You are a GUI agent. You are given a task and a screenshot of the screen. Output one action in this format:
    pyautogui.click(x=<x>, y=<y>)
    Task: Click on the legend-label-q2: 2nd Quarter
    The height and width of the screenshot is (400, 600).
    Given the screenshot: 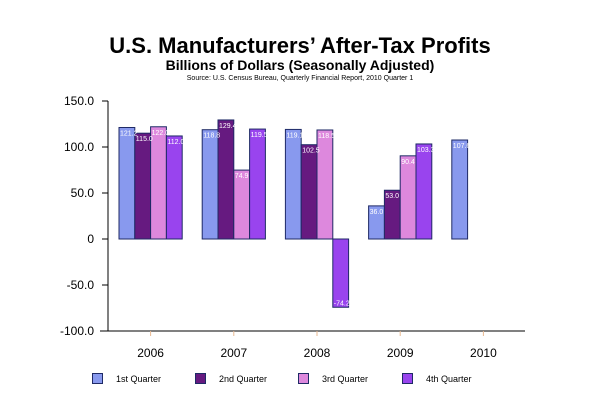 What is the action you would take?
    pyautogui.click(x=243, y=378)
    